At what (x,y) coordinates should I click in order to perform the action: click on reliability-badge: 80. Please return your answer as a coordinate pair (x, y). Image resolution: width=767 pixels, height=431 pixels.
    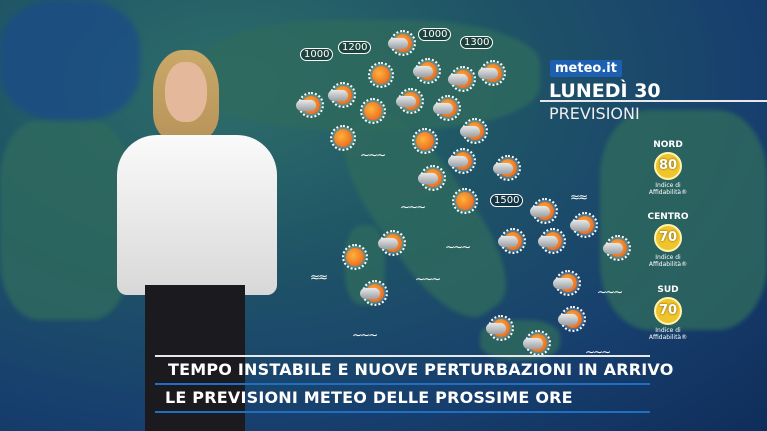
    Looking at the image, I should click on (668, 166).